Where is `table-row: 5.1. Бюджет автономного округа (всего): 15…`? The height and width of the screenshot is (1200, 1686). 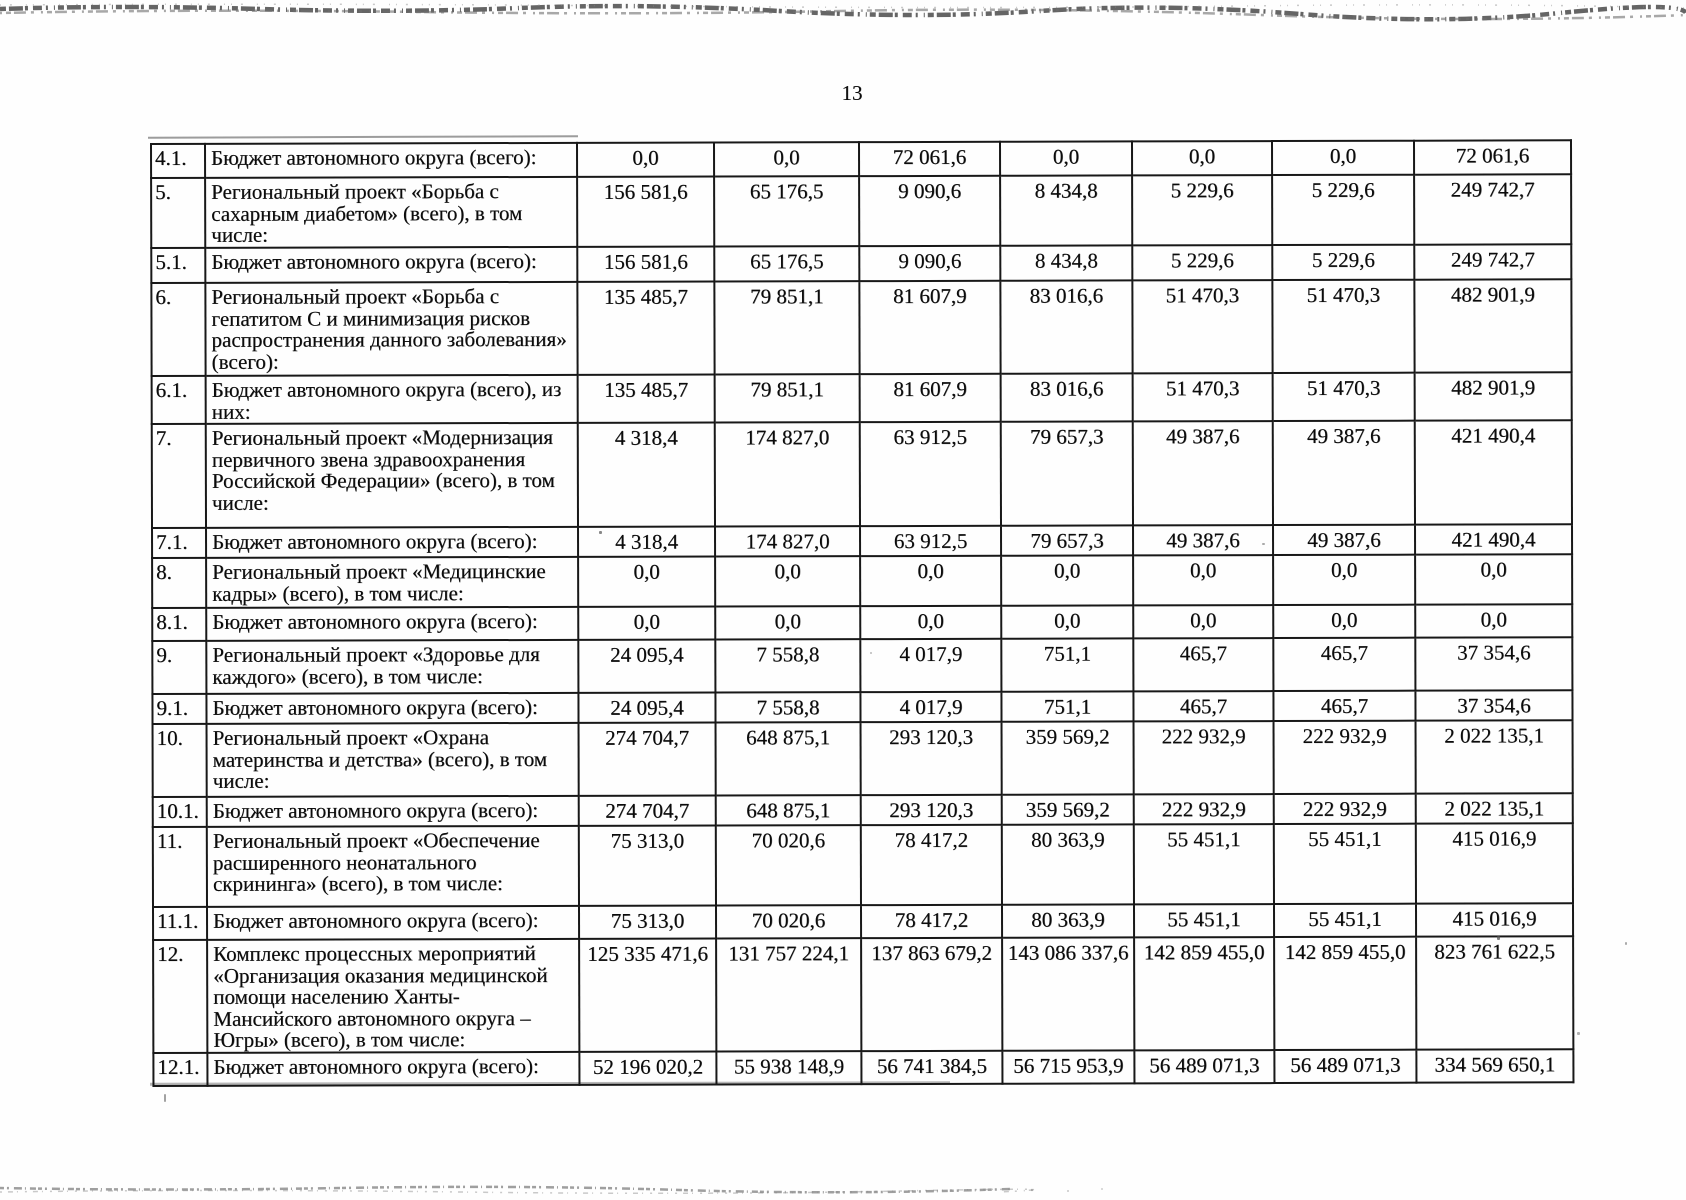 table-row: 5.1. Бюджет автономного округа (всего): 15… is located at coordinates (861, 263).